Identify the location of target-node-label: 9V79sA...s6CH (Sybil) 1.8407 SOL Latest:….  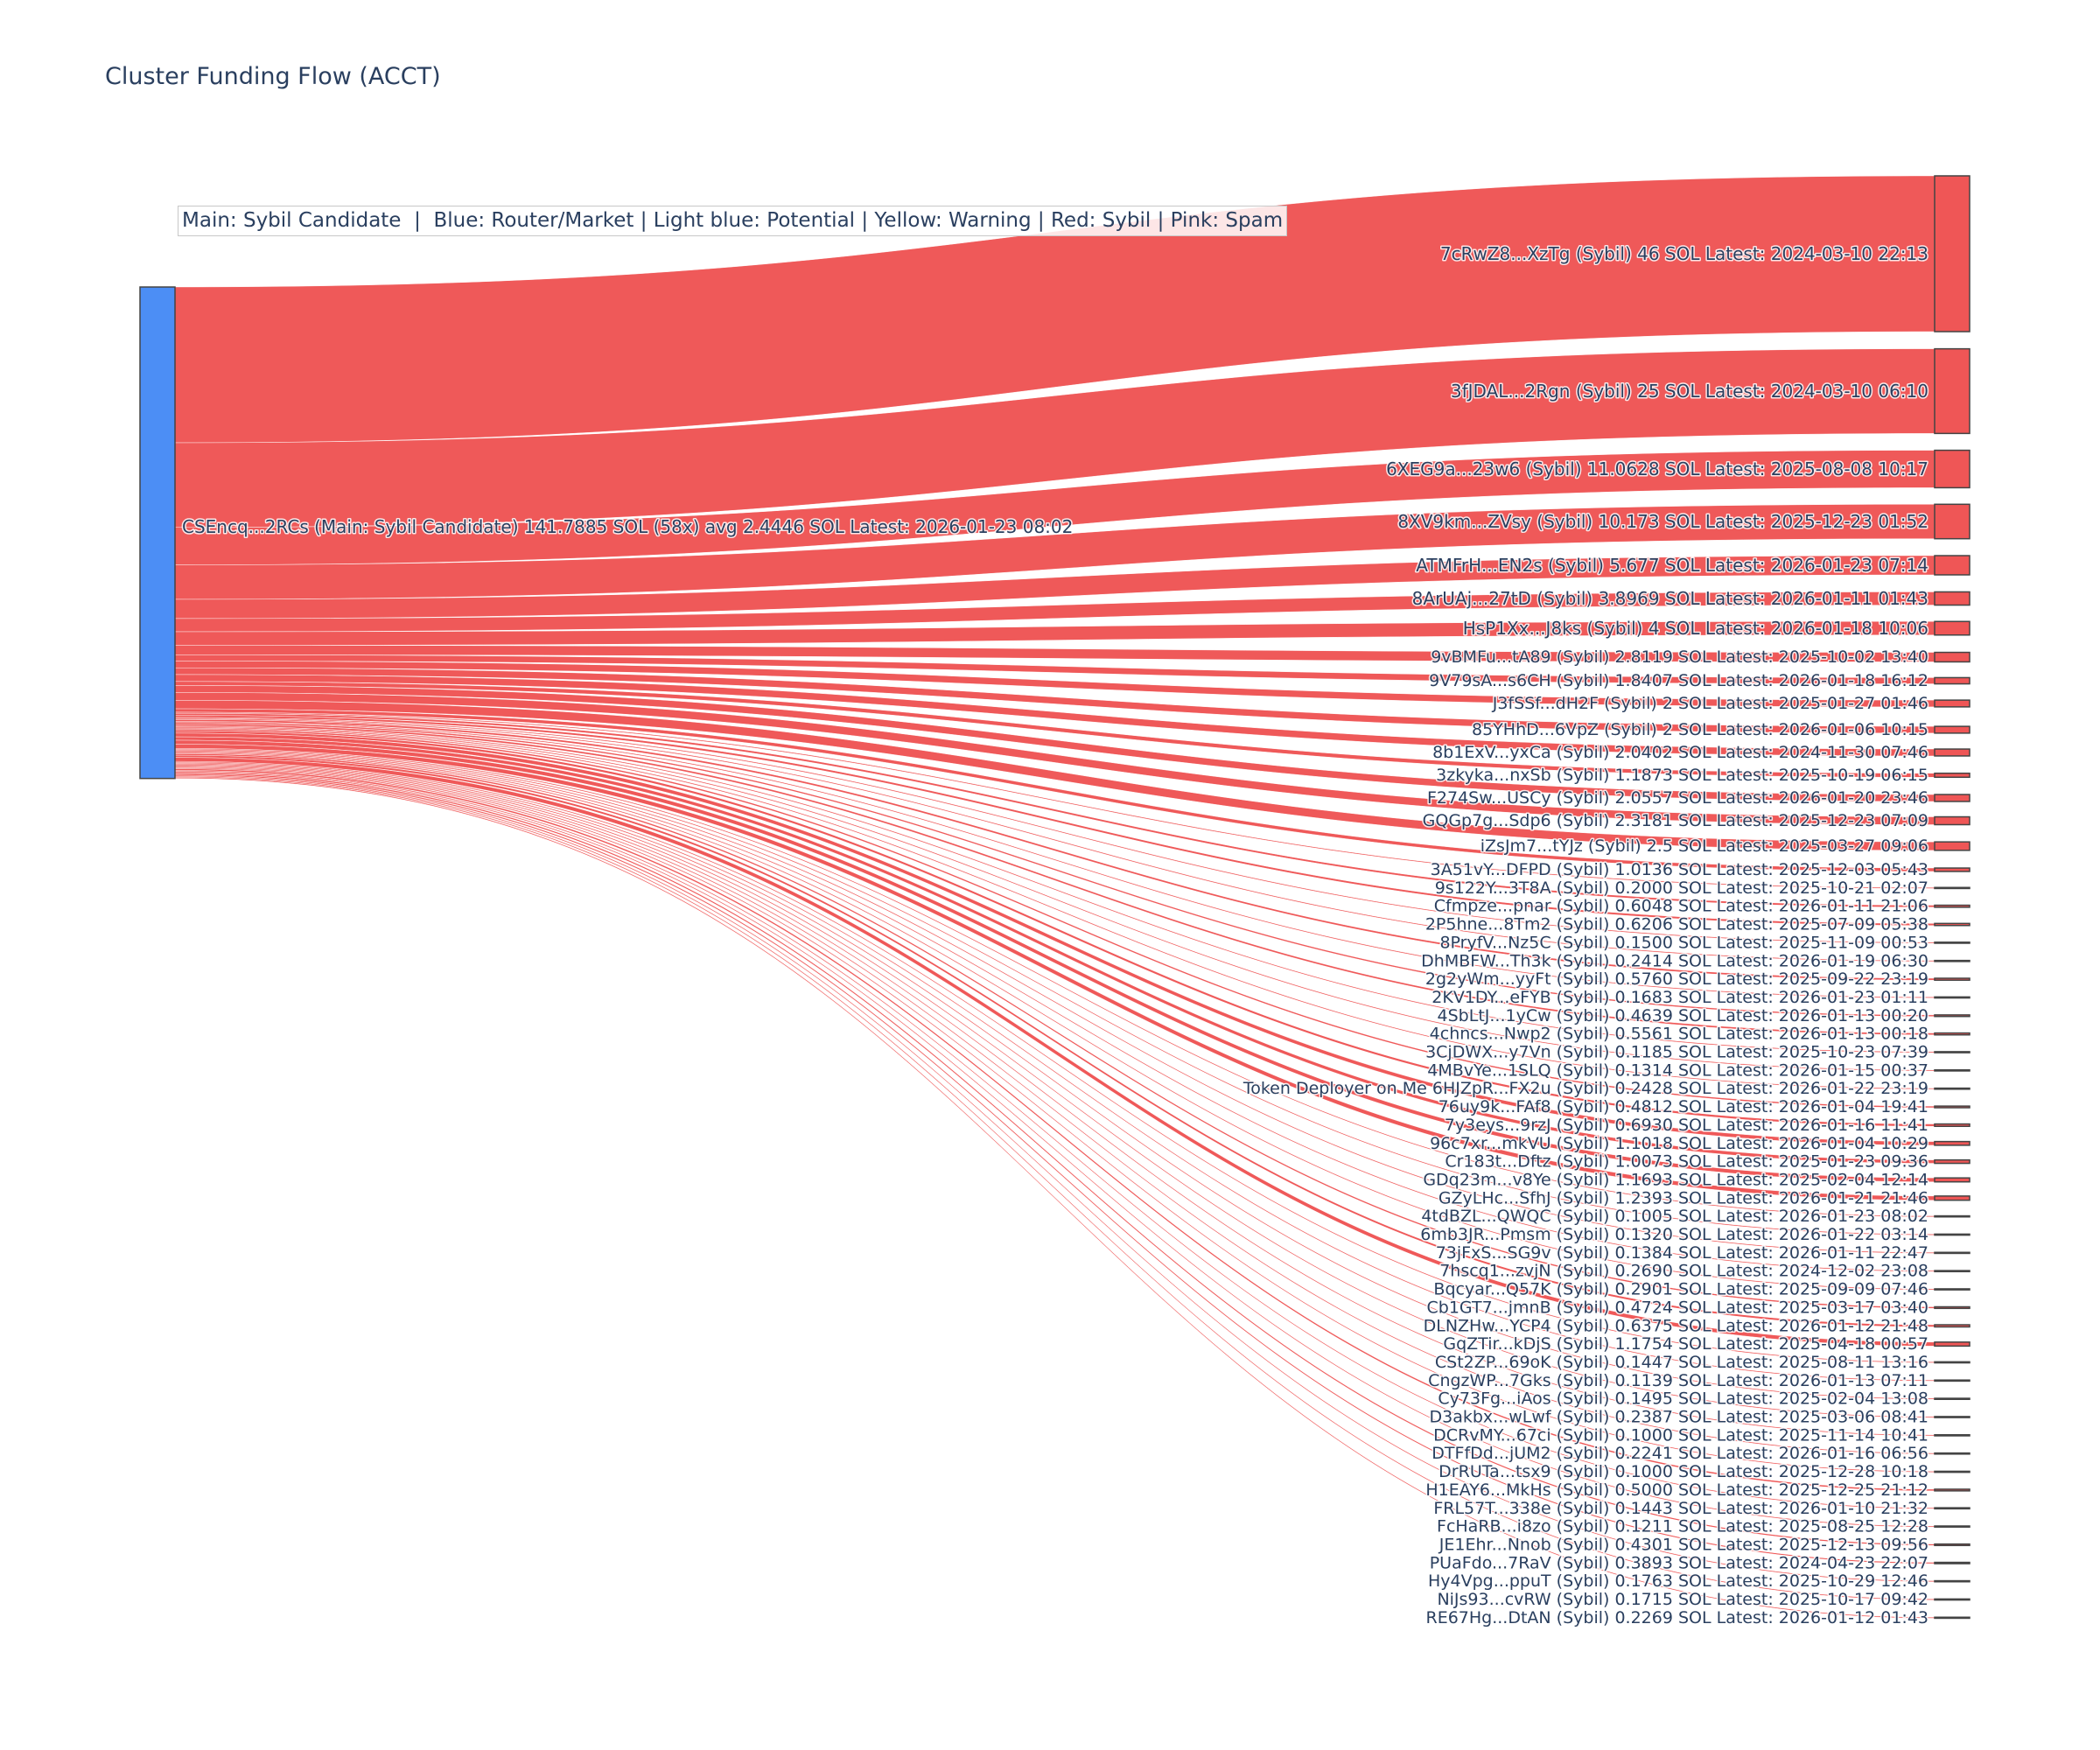
(1678, 680).